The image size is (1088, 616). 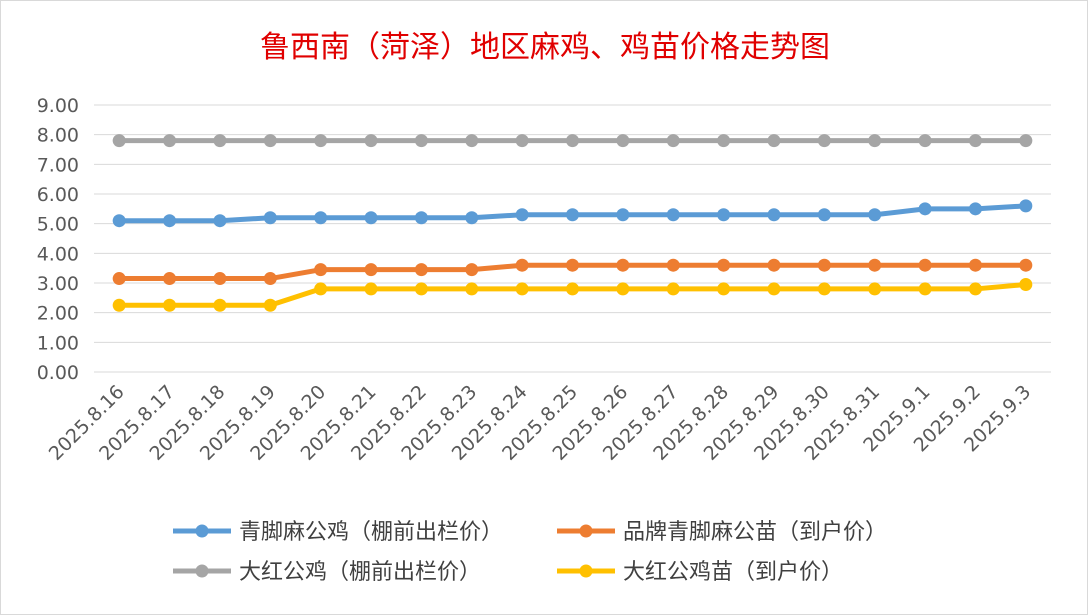 What do you see at coordinates (58, 239) in the screenshot?
I see `y-axis: 0.00 1.00 2.00 3.00 4.00 5.00 6.00 7.00 8.00 9.00` at bounding box center [58, 239].